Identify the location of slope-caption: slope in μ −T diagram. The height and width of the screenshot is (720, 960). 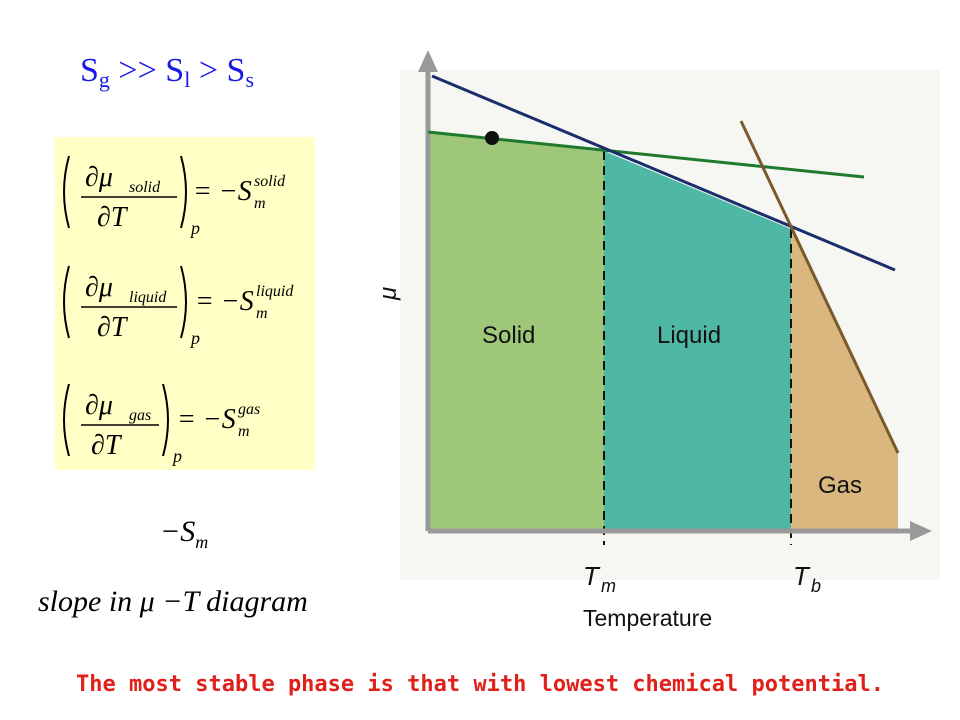
(173, 601).